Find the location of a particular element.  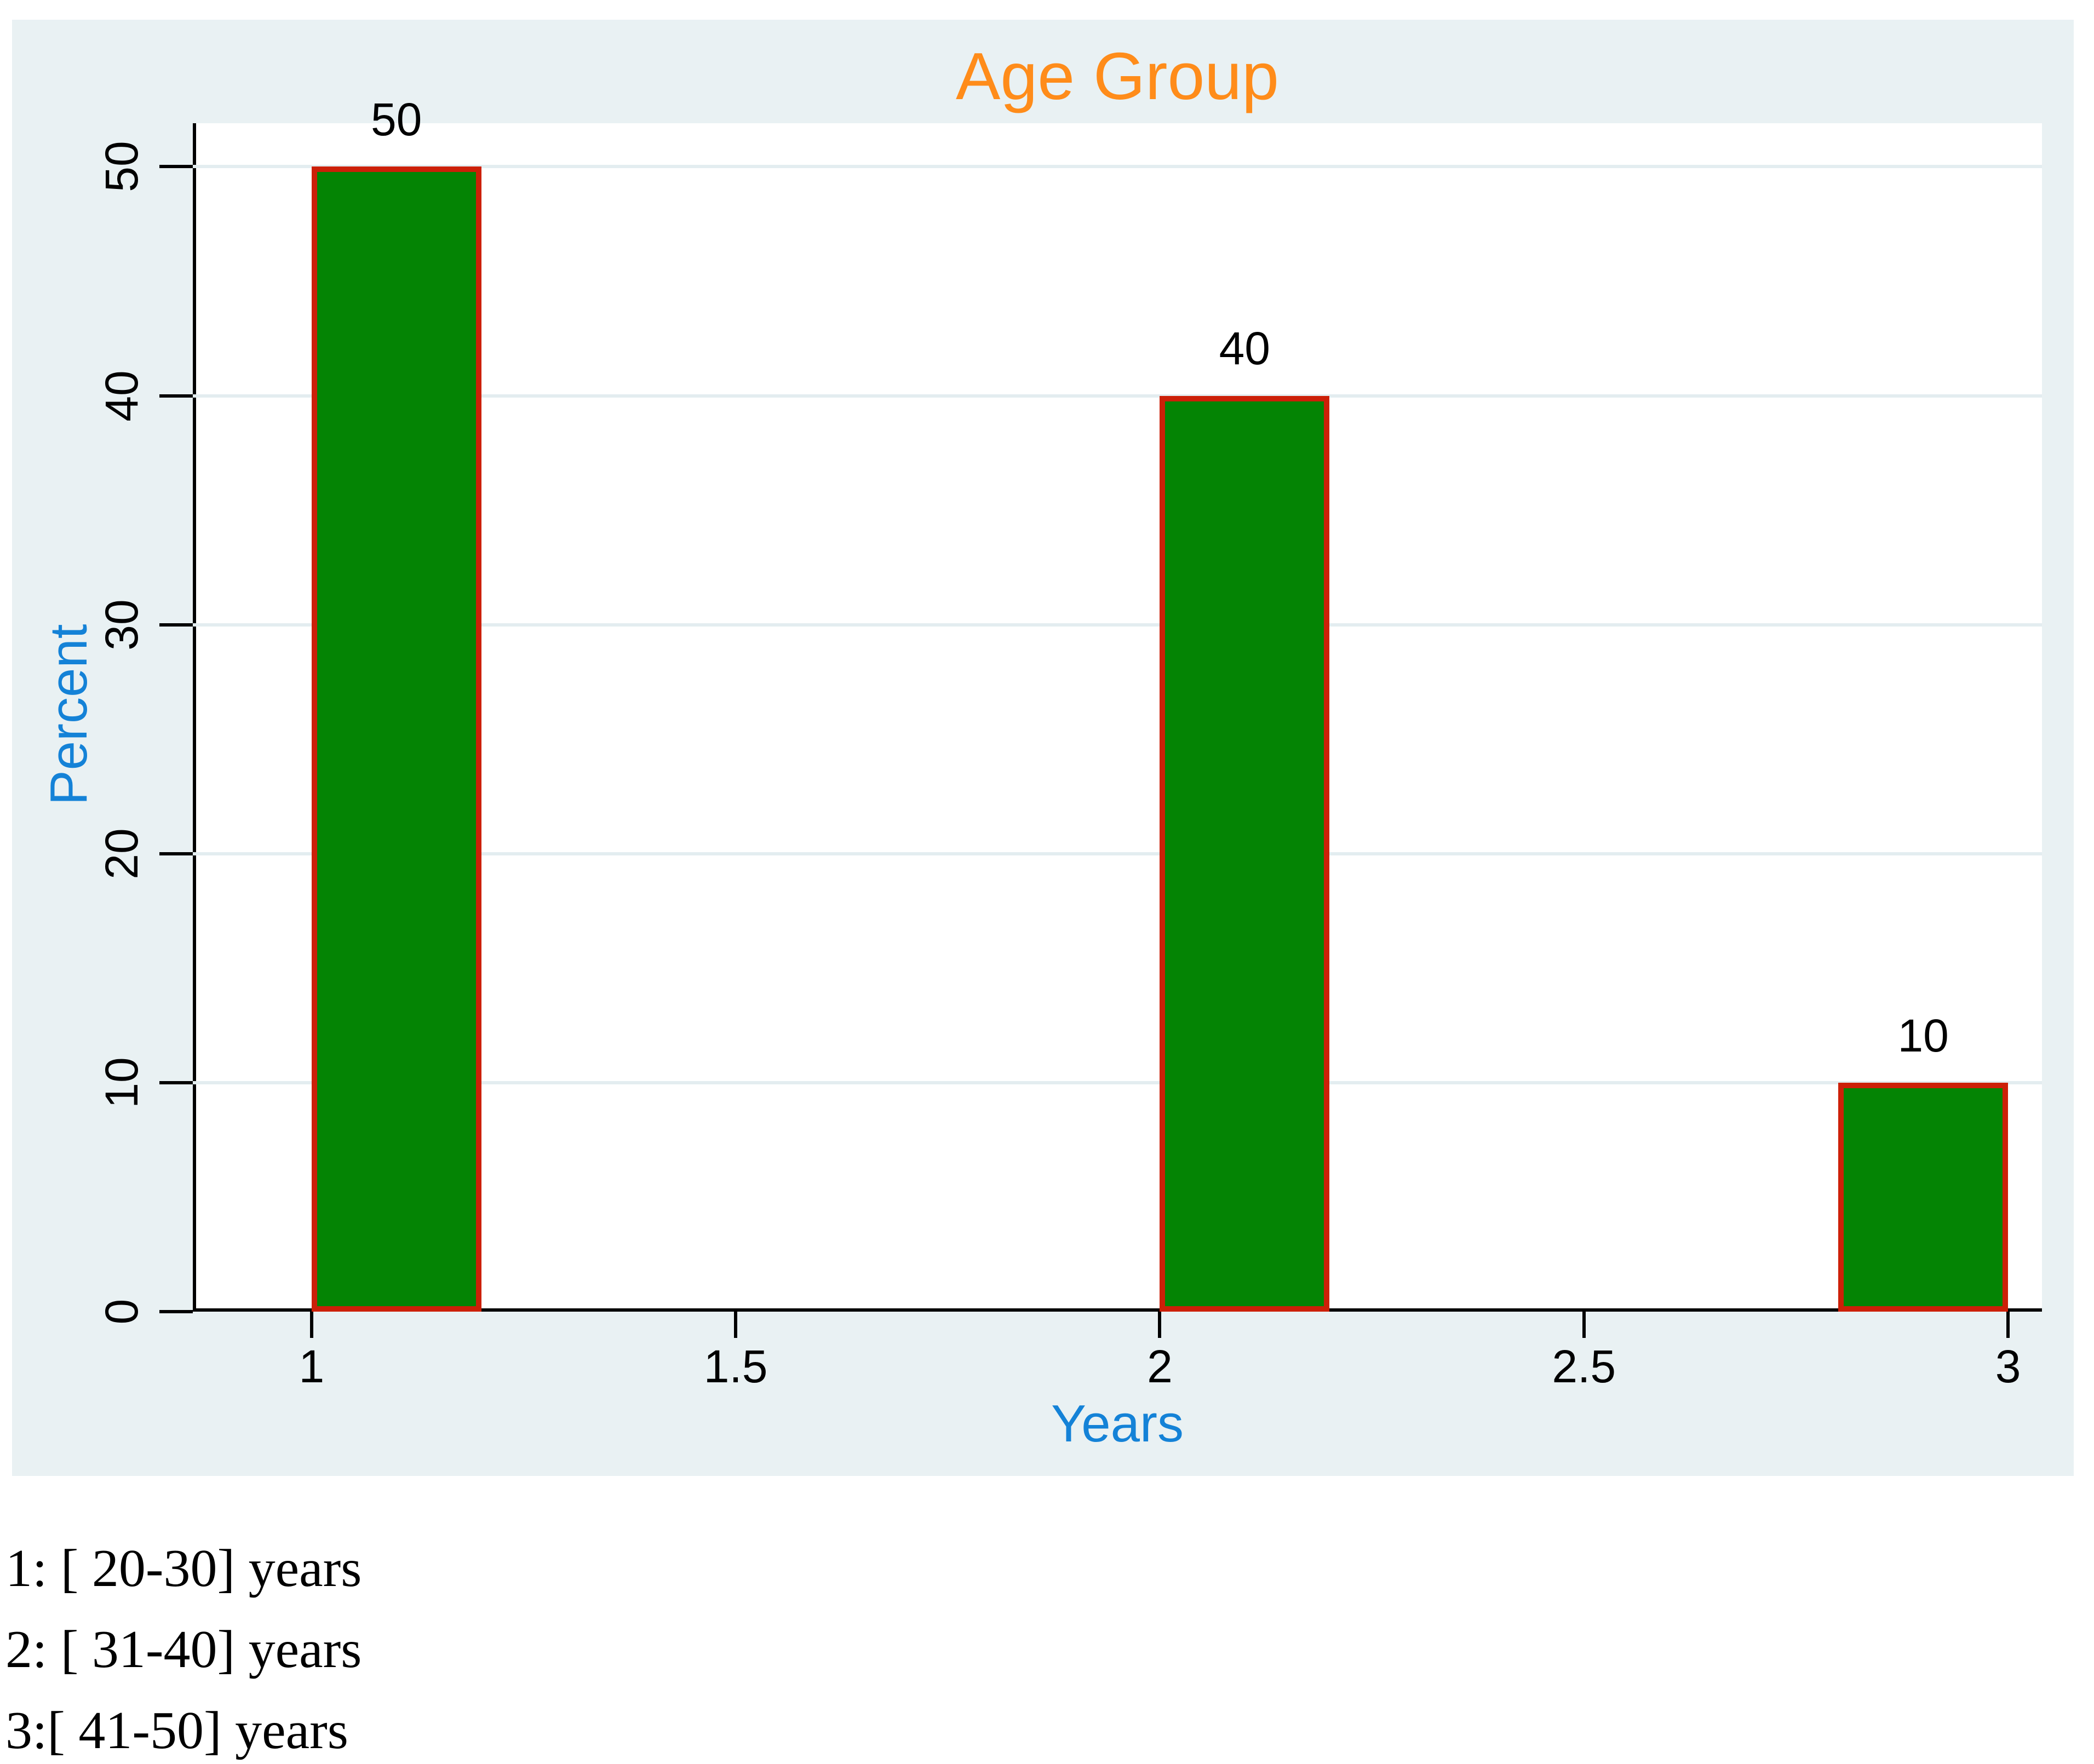

y-tick-label: 20 is located at coordinates (121, 854).